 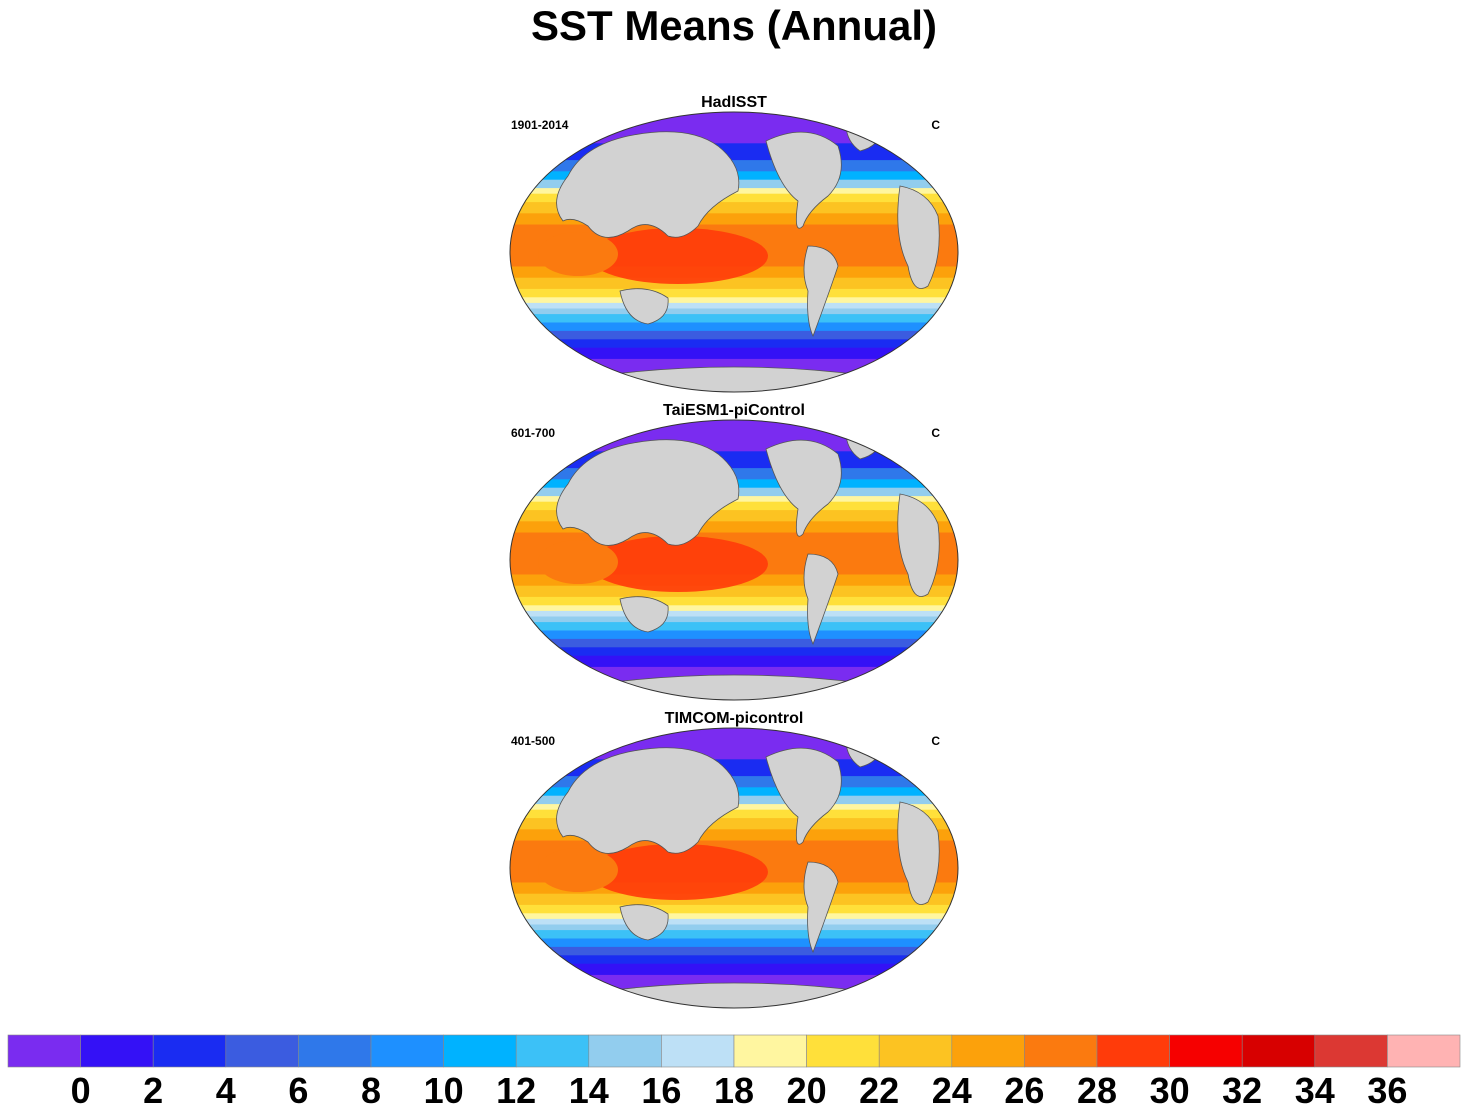 I want to click on sst-map-hadisst, so click(x=734, y=252).